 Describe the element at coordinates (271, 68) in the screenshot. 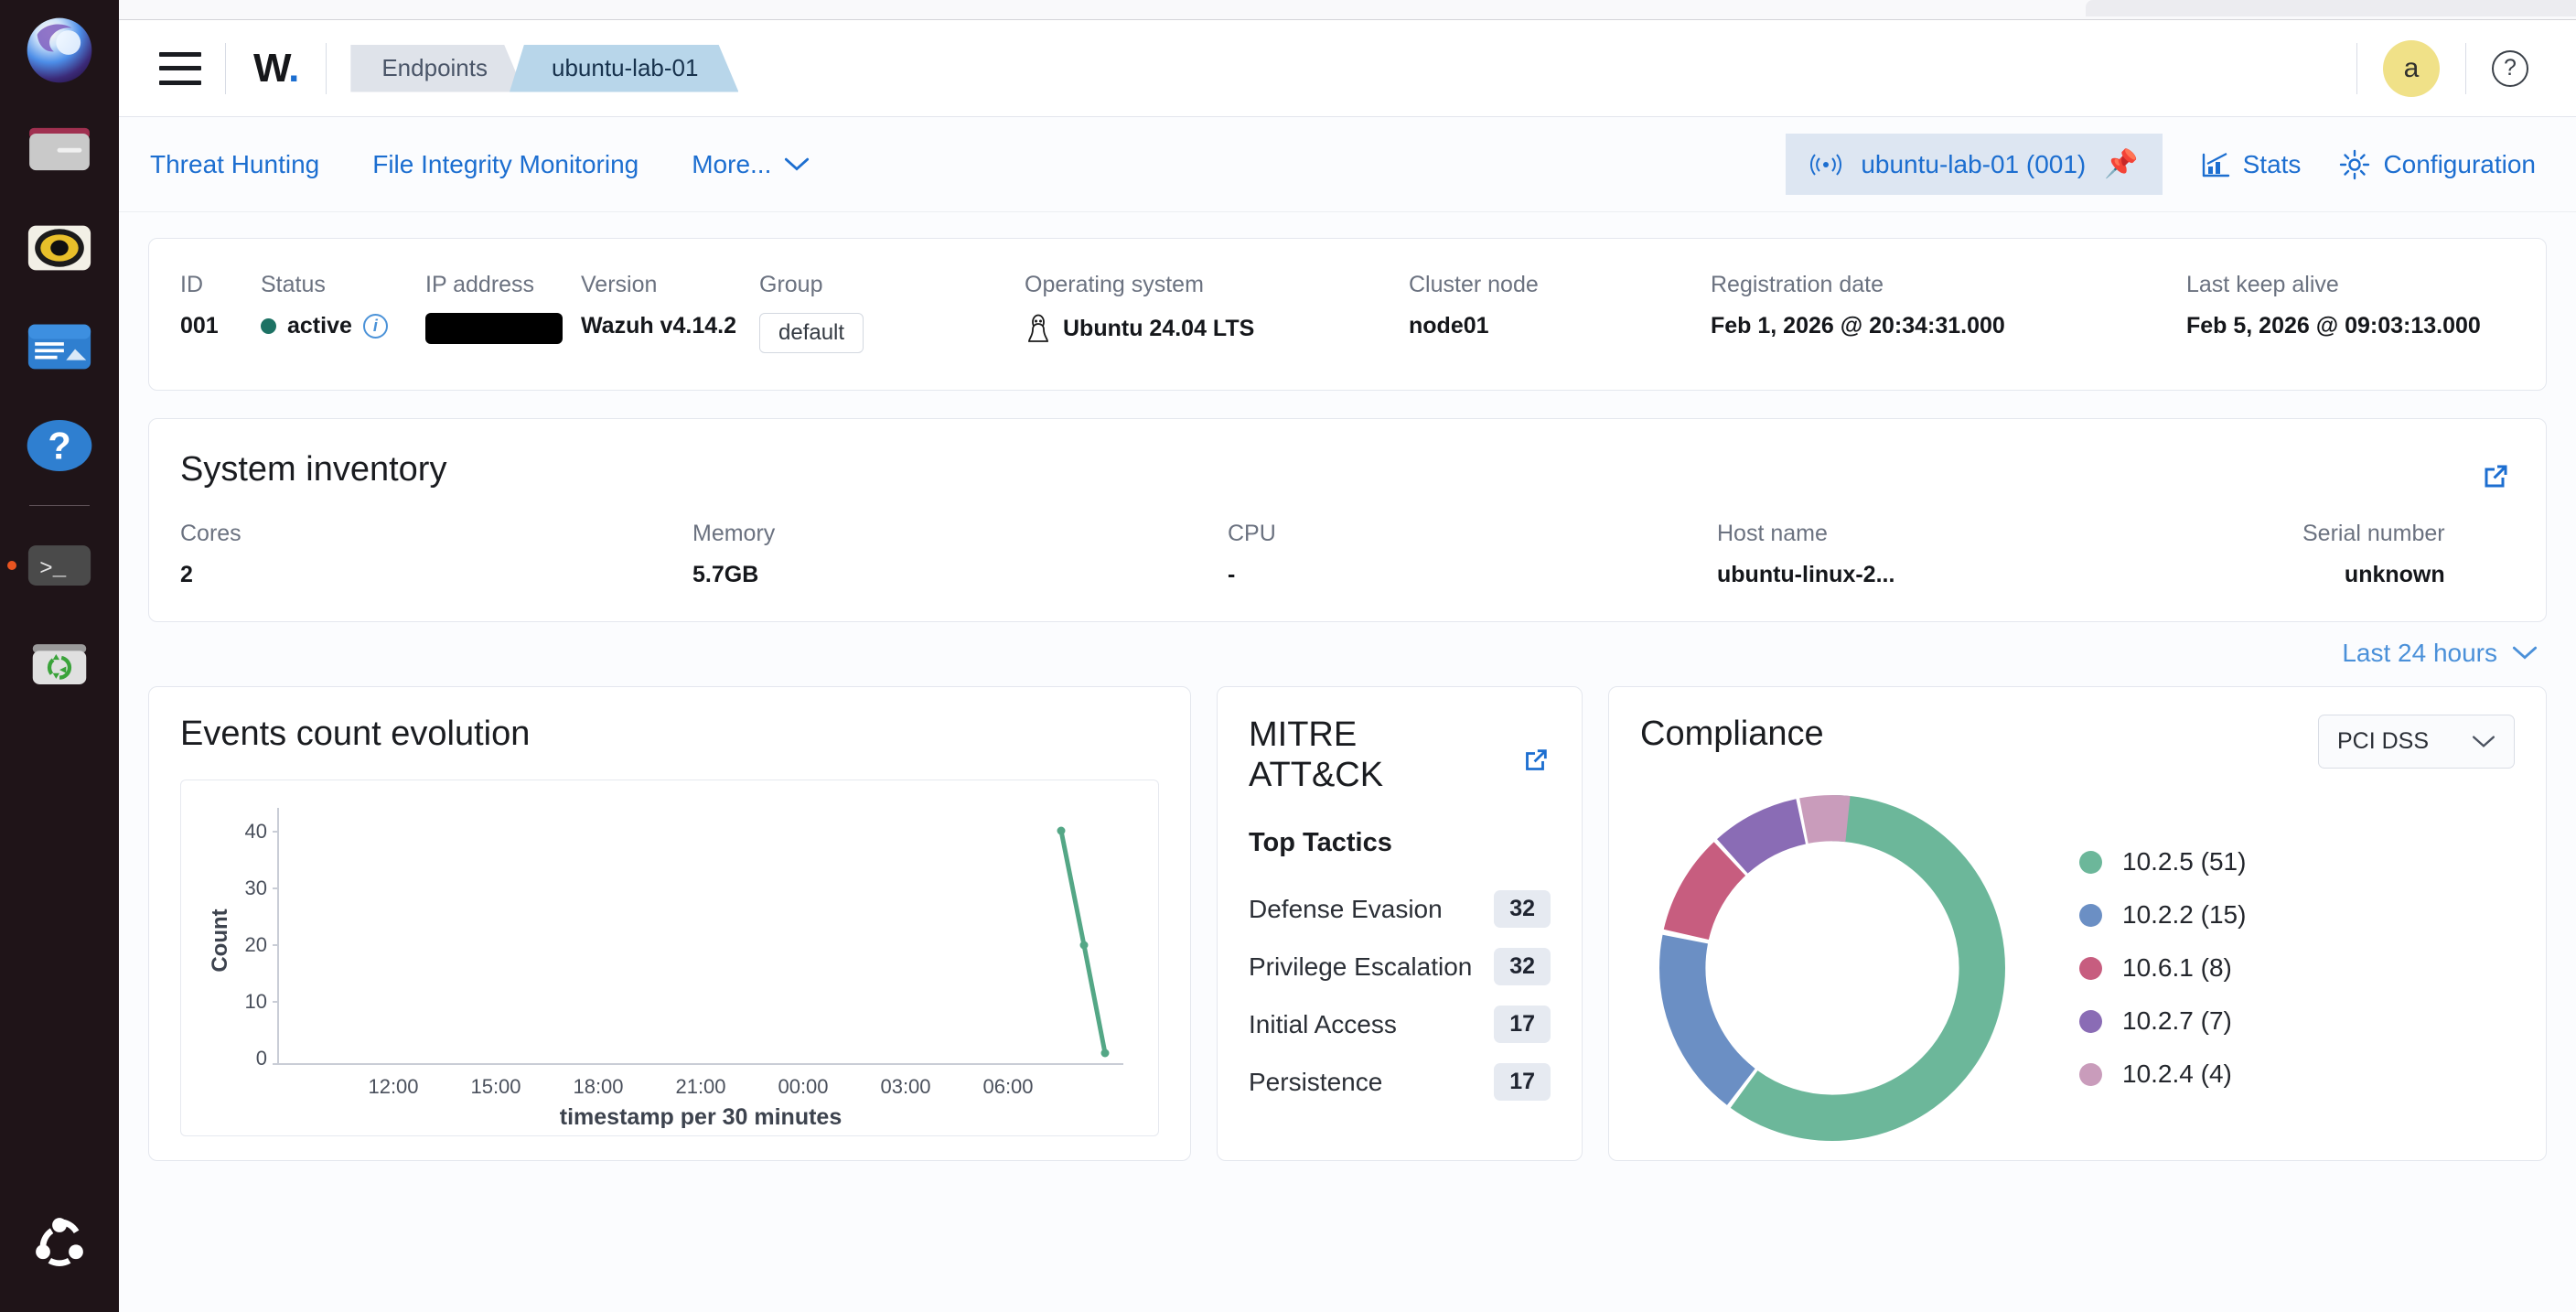

I see `logo-letter: W` at that location.